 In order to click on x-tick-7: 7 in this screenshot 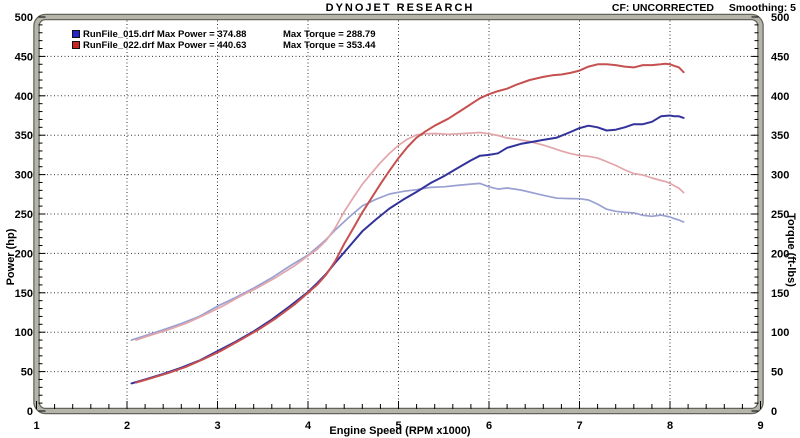, I will do `click(579, 426)`.